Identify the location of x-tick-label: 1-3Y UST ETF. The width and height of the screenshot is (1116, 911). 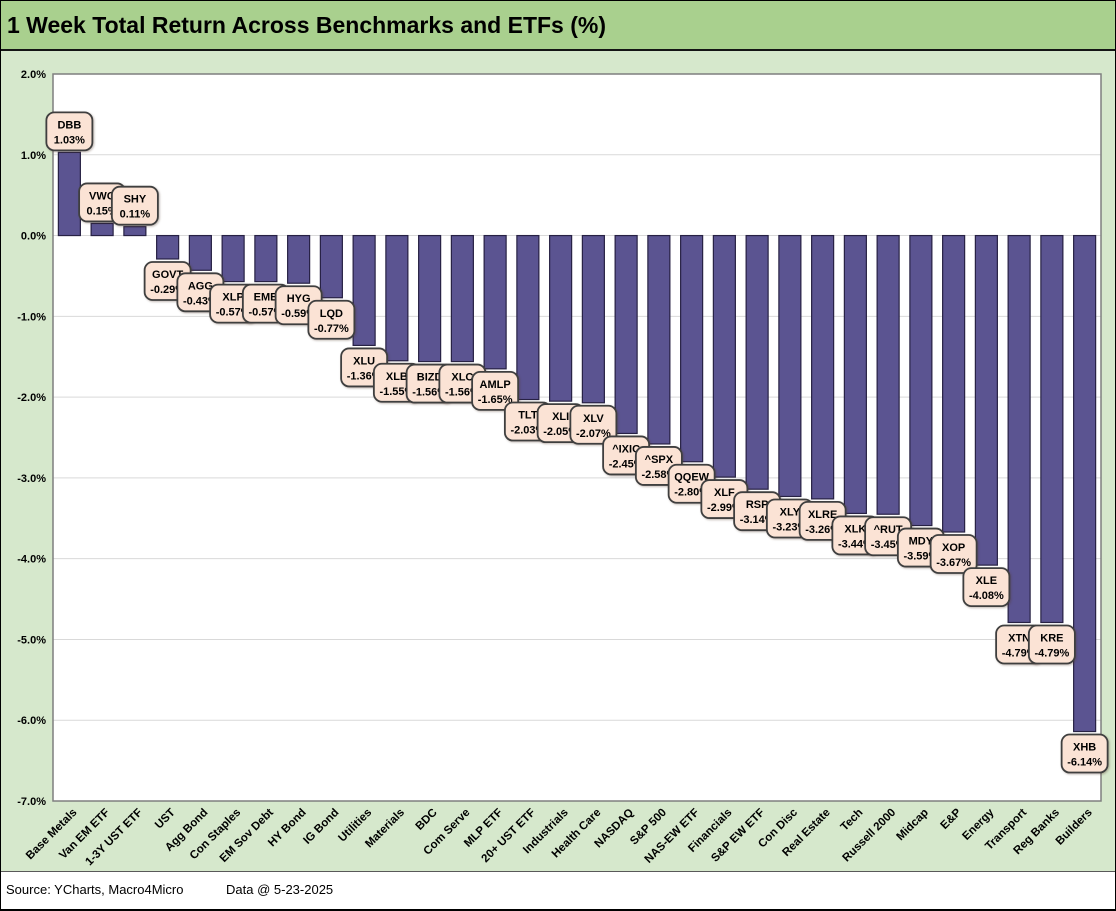
(114, 838).